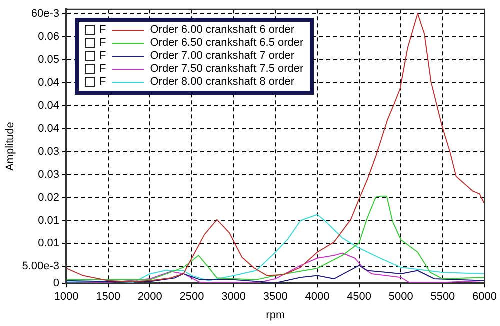 This screenshot has height=326, width=500. I want to click on y-tick-label: 0.06, so click(49, 37).